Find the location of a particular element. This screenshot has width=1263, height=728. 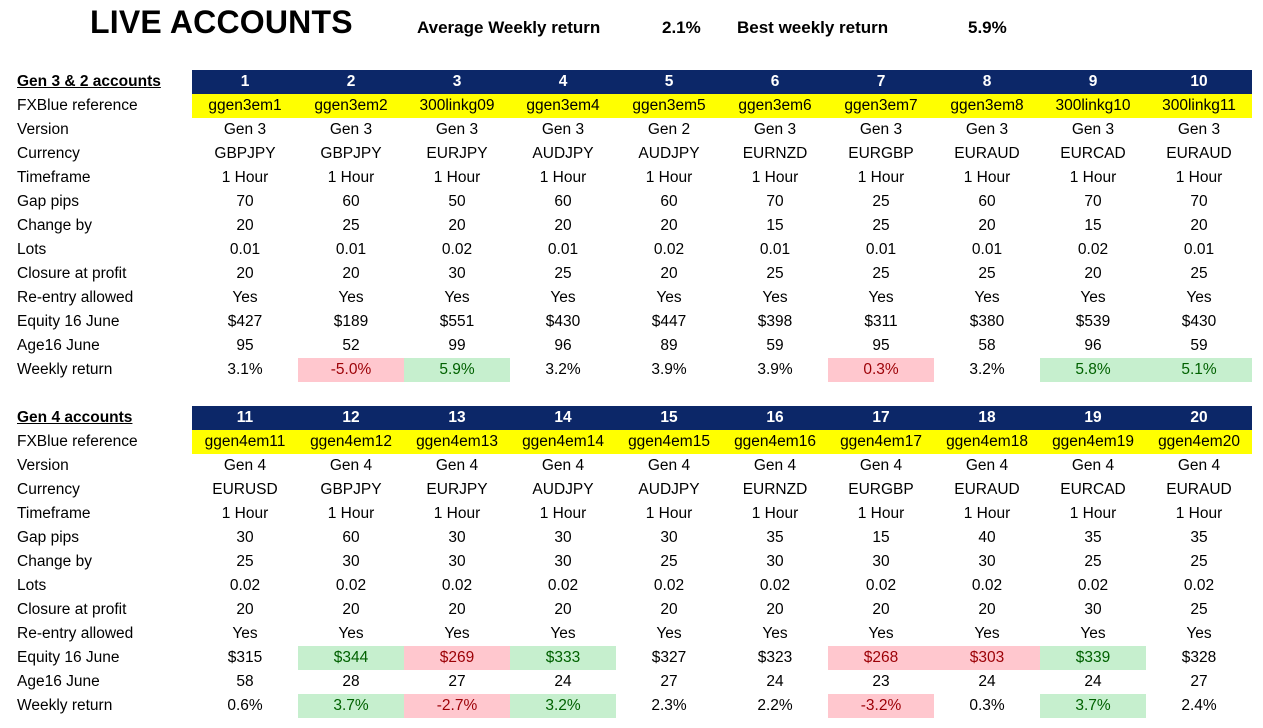

data-cell: 40 is located at coordinates (987, 537).